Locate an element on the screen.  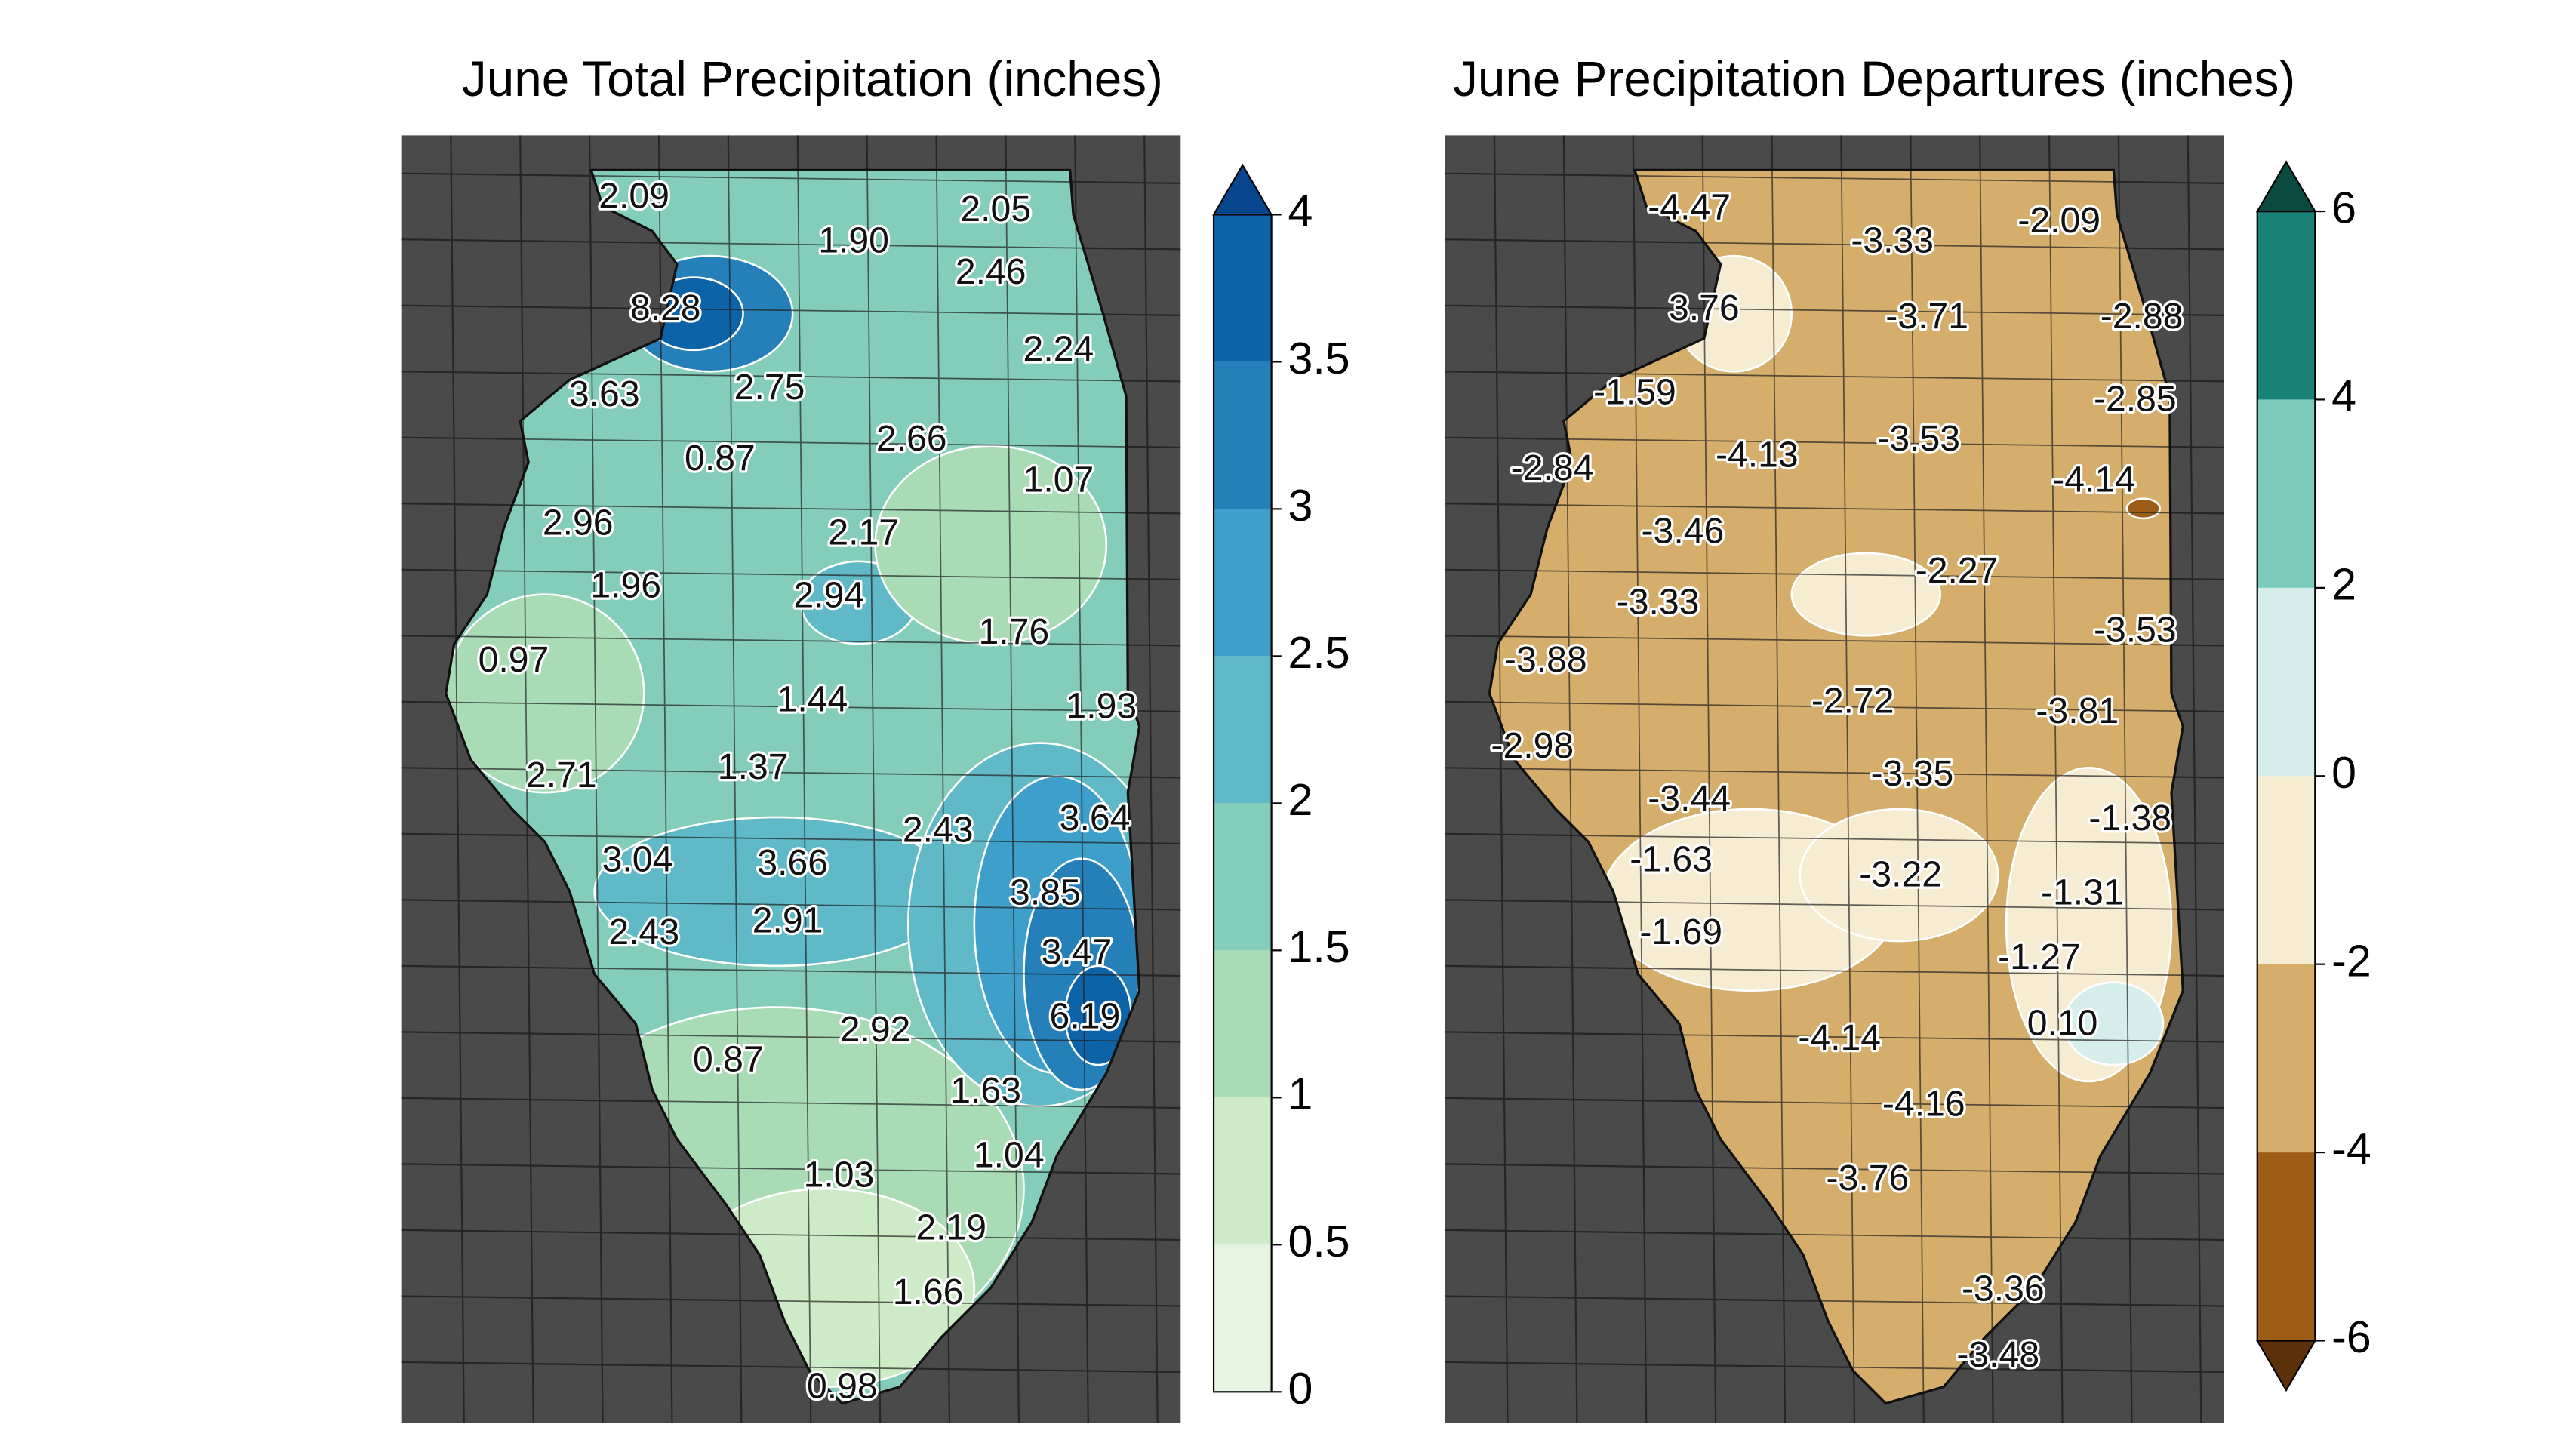
station-value: -3.76 is located at coordinates (1868, 1178).